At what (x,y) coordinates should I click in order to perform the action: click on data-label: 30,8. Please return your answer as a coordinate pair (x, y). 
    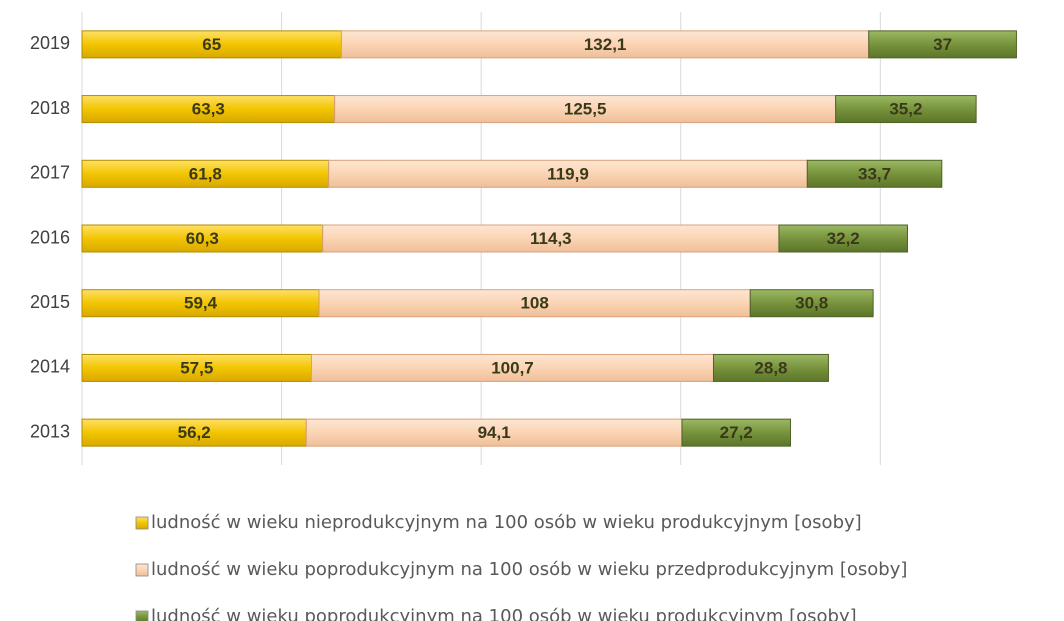
    Looking at the image, I should click on (811, 303).